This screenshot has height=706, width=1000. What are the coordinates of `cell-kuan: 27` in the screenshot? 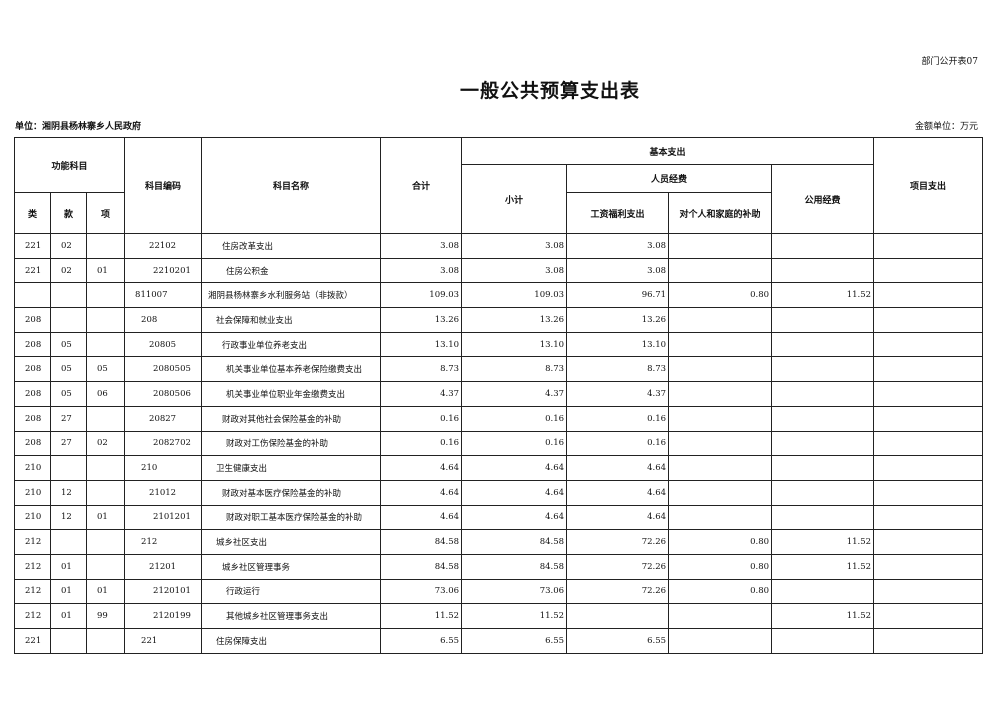 It's located at (68, 418).